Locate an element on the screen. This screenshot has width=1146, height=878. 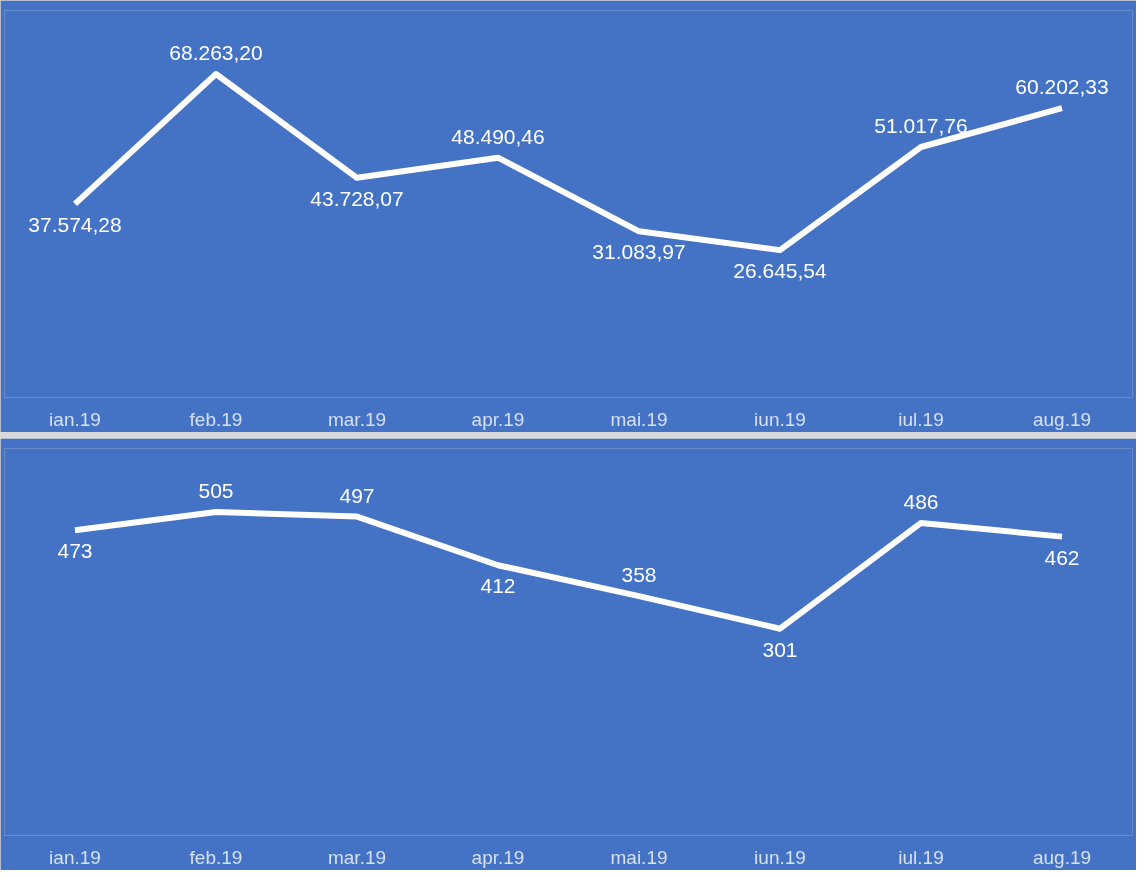
data-label: 473 is located at coordinates (75, 551).